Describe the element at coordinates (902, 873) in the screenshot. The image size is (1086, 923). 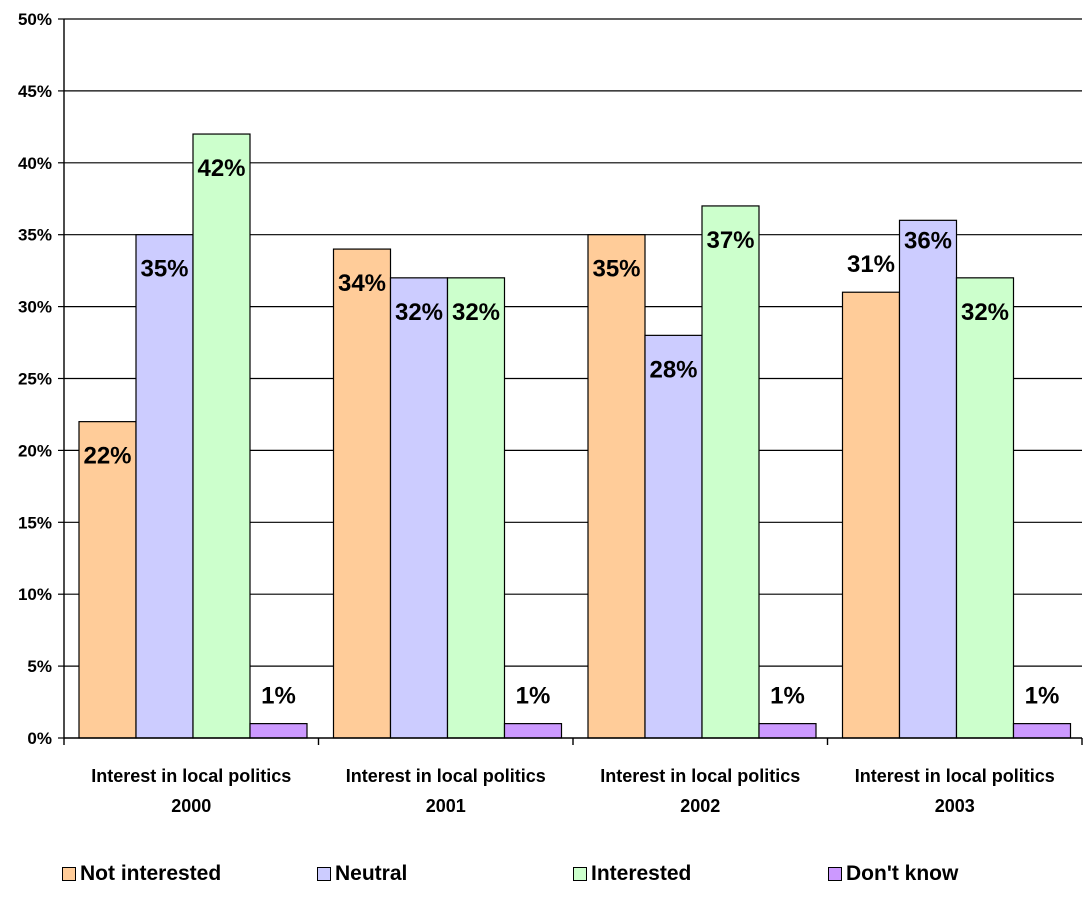
I see `legend-label: Don't know` at that location.